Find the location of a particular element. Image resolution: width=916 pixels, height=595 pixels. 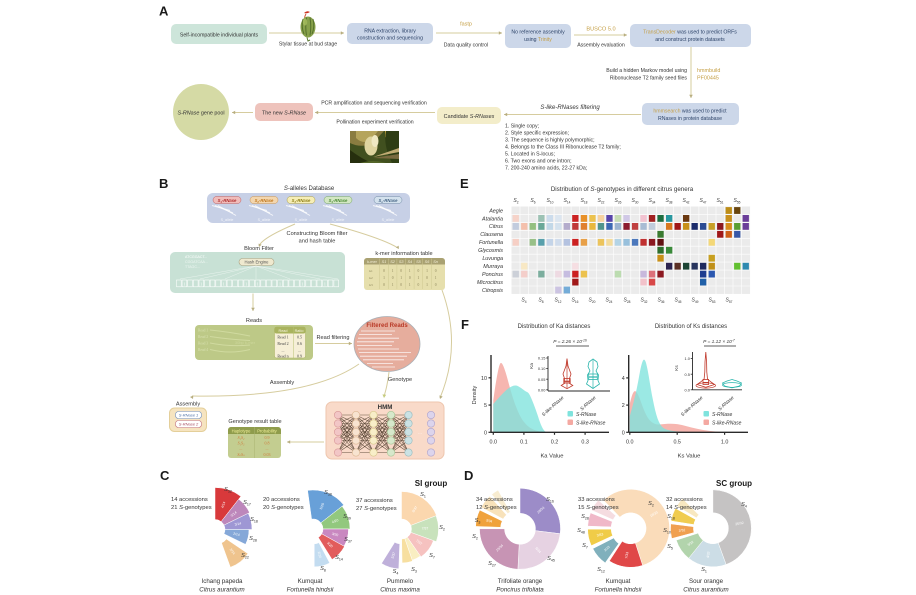

svg-text: 5/20 is located at coordinates (322, 506).